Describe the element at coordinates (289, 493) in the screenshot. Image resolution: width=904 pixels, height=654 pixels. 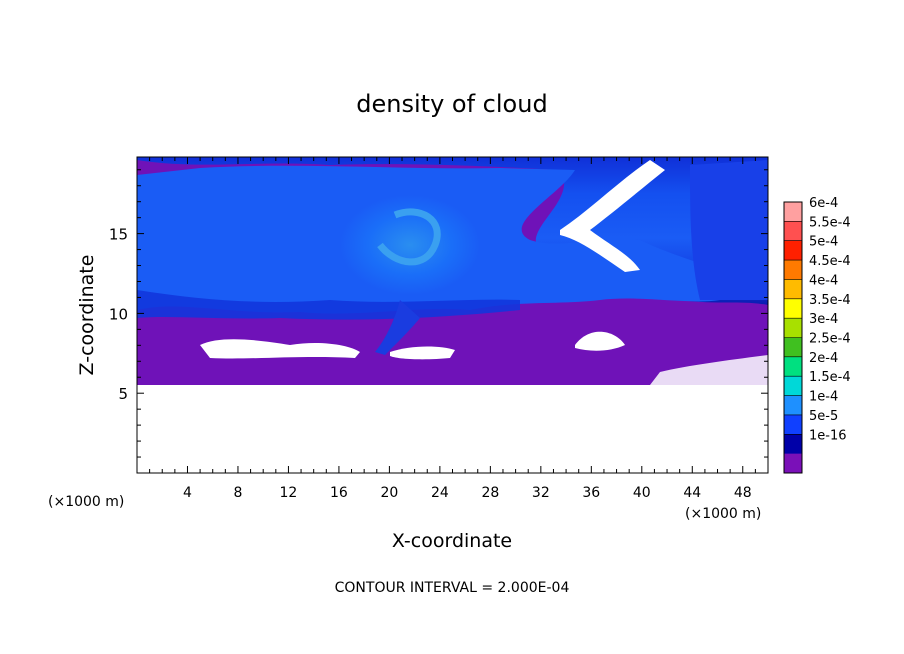
I see `x-tick-label: 12` at that location.